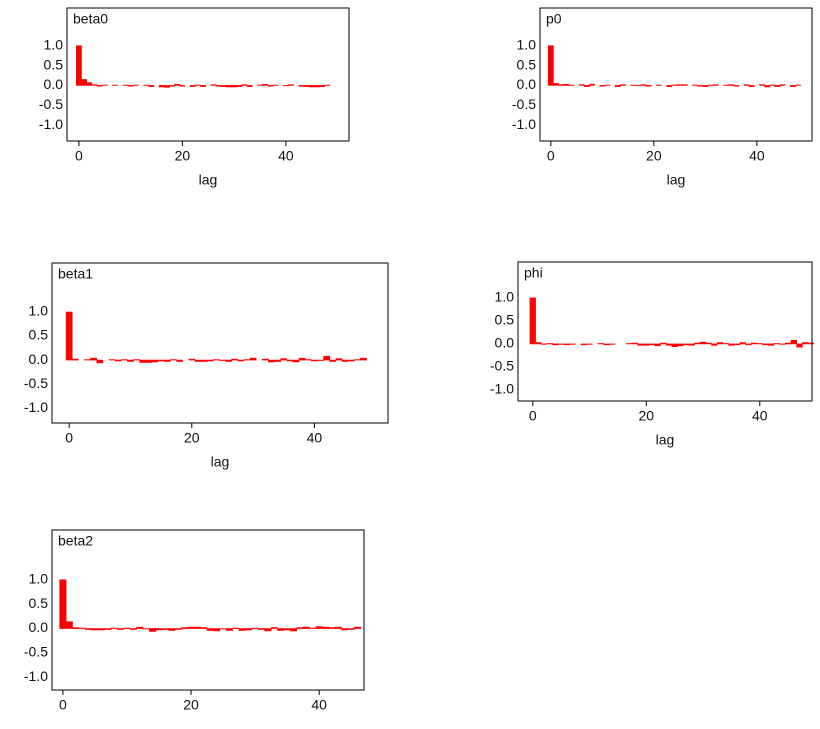  What do you see at coordinates (662, 97) in the screenshot?
I see `acf-chart: p0 1.0 0.5 0.0 -0.5 -1.0 0 20 40 lag` at bounding box center [662, 97].